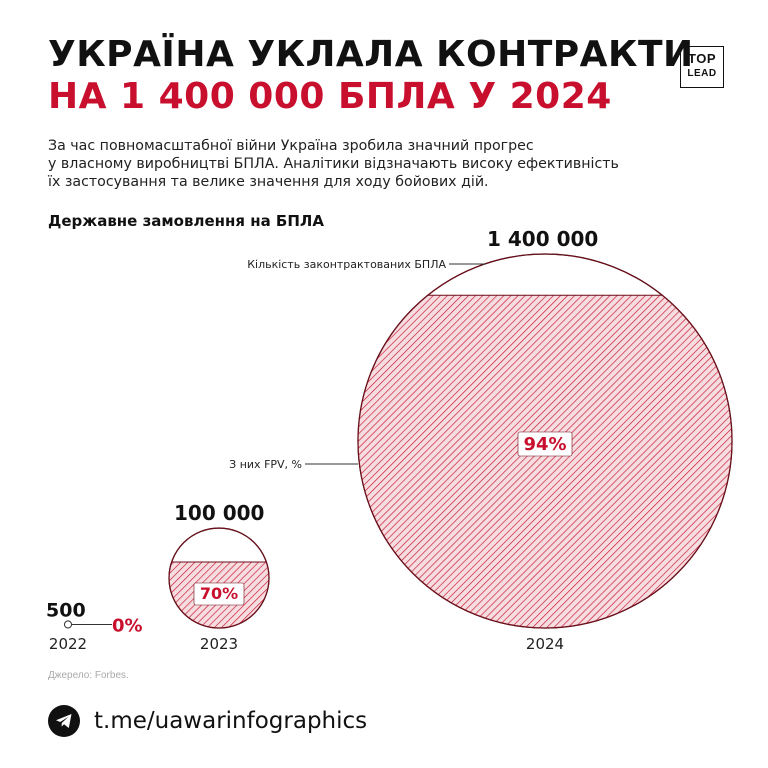 The height and width of the screenshot is (768, 768). Describe the element at coordinates (542, 239) in the screenshot. I see `total-label-2024: 1 400 000` at that location.